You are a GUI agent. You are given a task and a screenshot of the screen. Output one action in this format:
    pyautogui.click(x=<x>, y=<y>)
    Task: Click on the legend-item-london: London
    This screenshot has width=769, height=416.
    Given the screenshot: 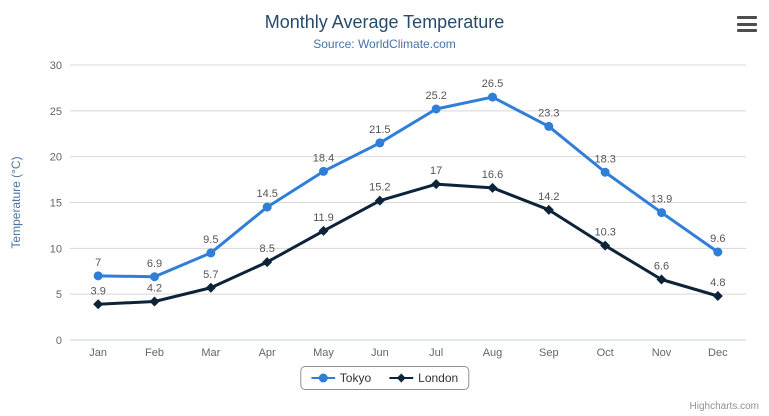 What is the action you would take?
    pyautogui.click(x=423, y=378)
    